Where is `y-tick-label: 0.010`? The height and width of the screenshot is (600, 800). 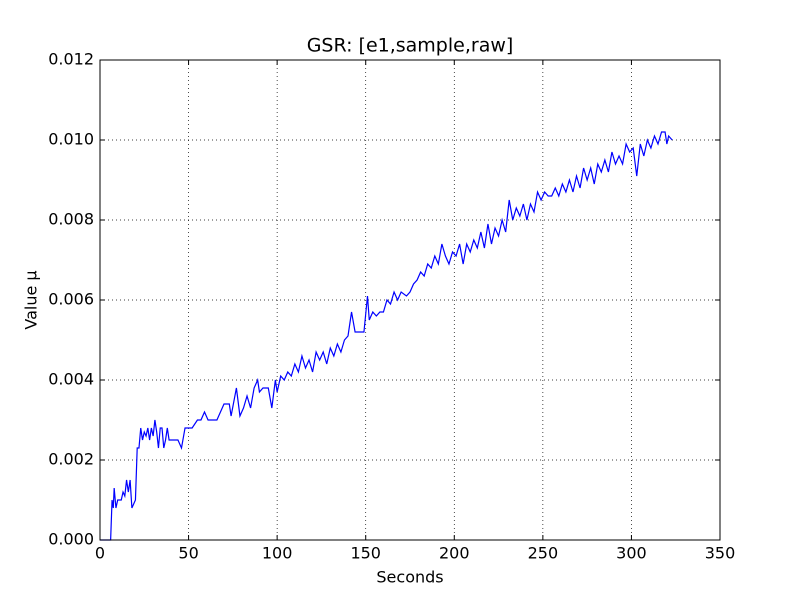 y-tick-label: 0.010 is located at coordinates (71, 139).